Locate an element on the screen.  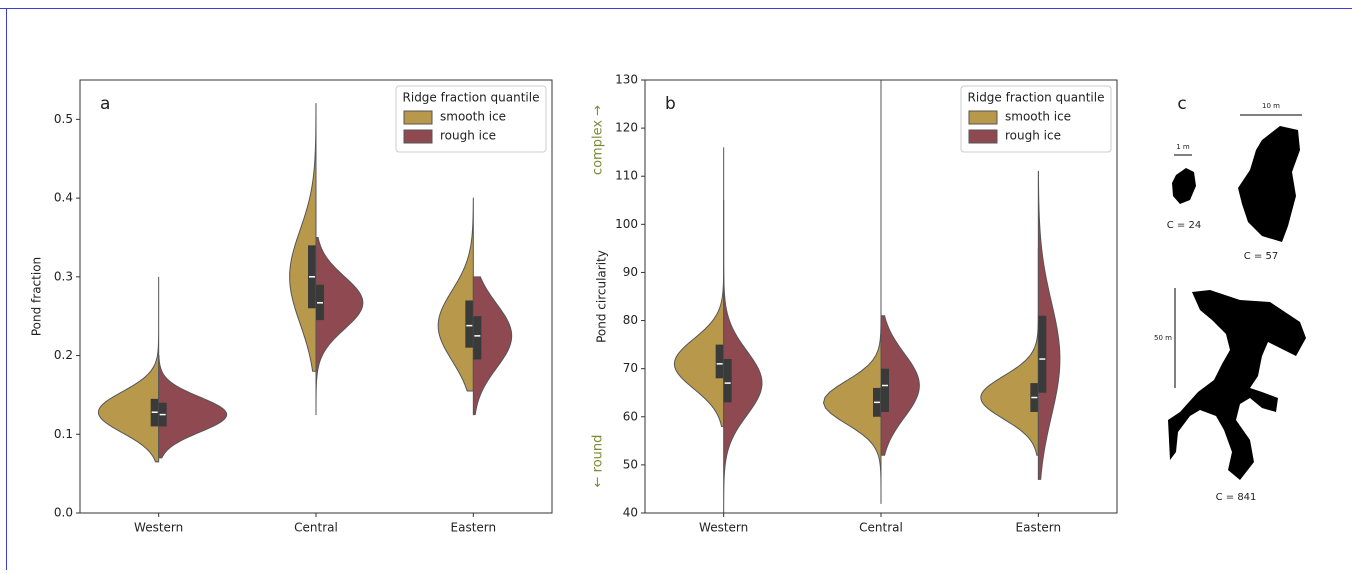
scale-label: 50 m is located at coordinates (1163, 338).